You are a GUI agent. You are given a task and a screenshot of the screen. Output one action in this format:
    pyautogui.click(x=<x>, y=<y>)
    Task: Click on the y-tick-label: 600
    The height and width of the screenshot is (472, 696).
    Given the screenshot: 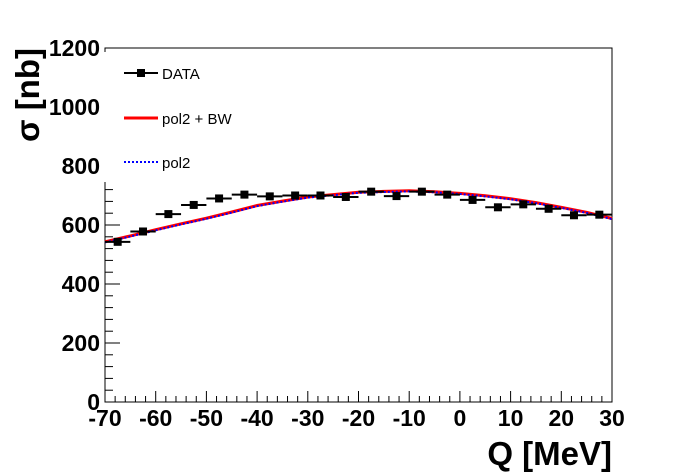 What is the action you would take?
    pyautogui.click(x=81, y=225)
    